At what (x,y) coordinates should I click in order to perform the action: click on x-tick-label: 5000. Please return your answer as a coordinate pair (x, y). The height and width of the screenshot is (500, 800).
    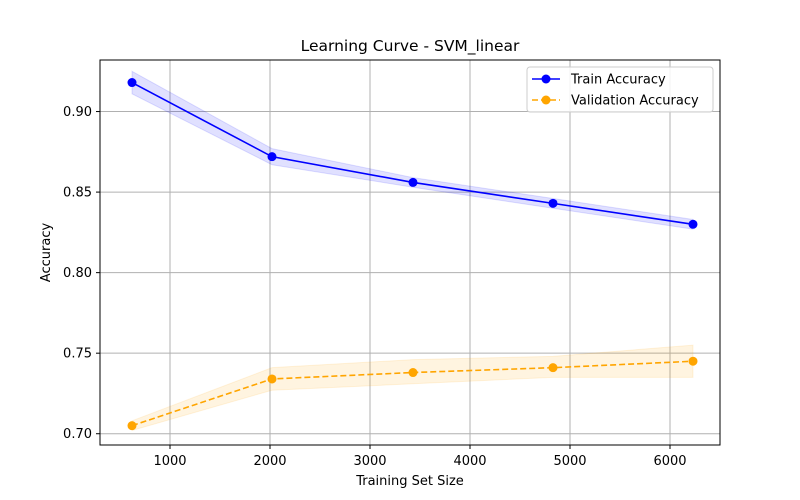
    Looking at the image, I should click on (569, 461).